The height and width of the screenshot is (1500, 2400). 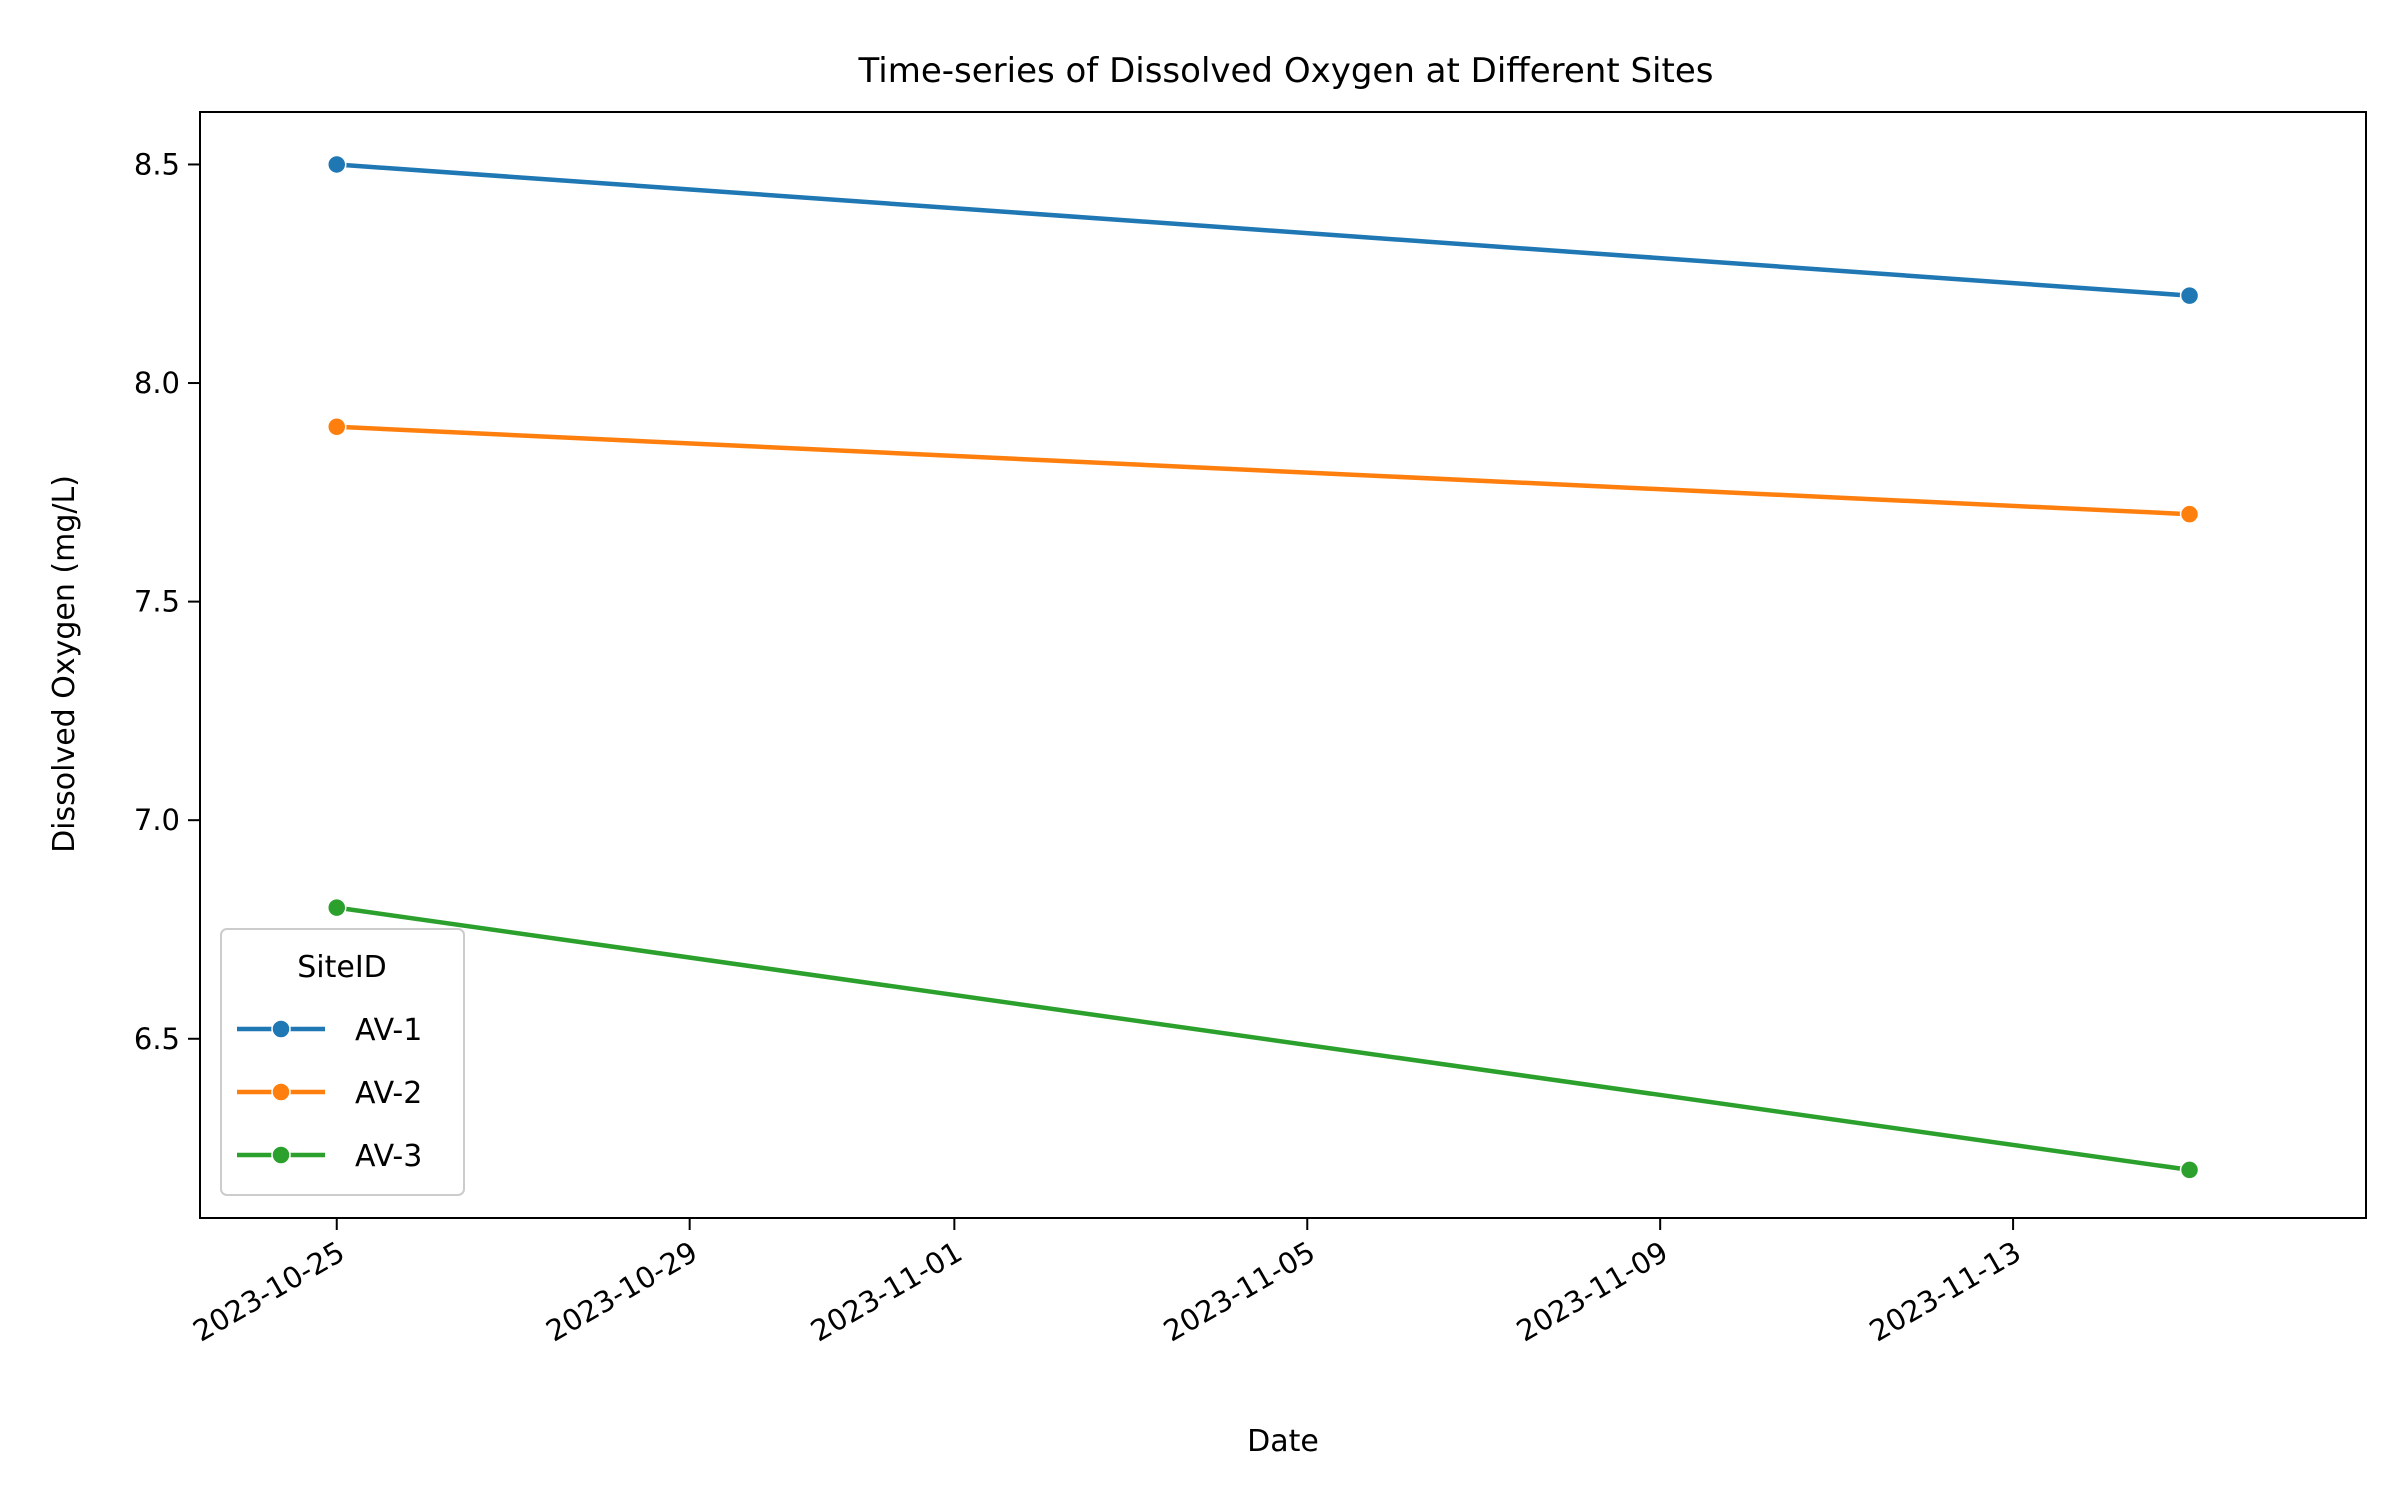 I want to click on x-axis-label: Date, so click(x=1283, y=1441).